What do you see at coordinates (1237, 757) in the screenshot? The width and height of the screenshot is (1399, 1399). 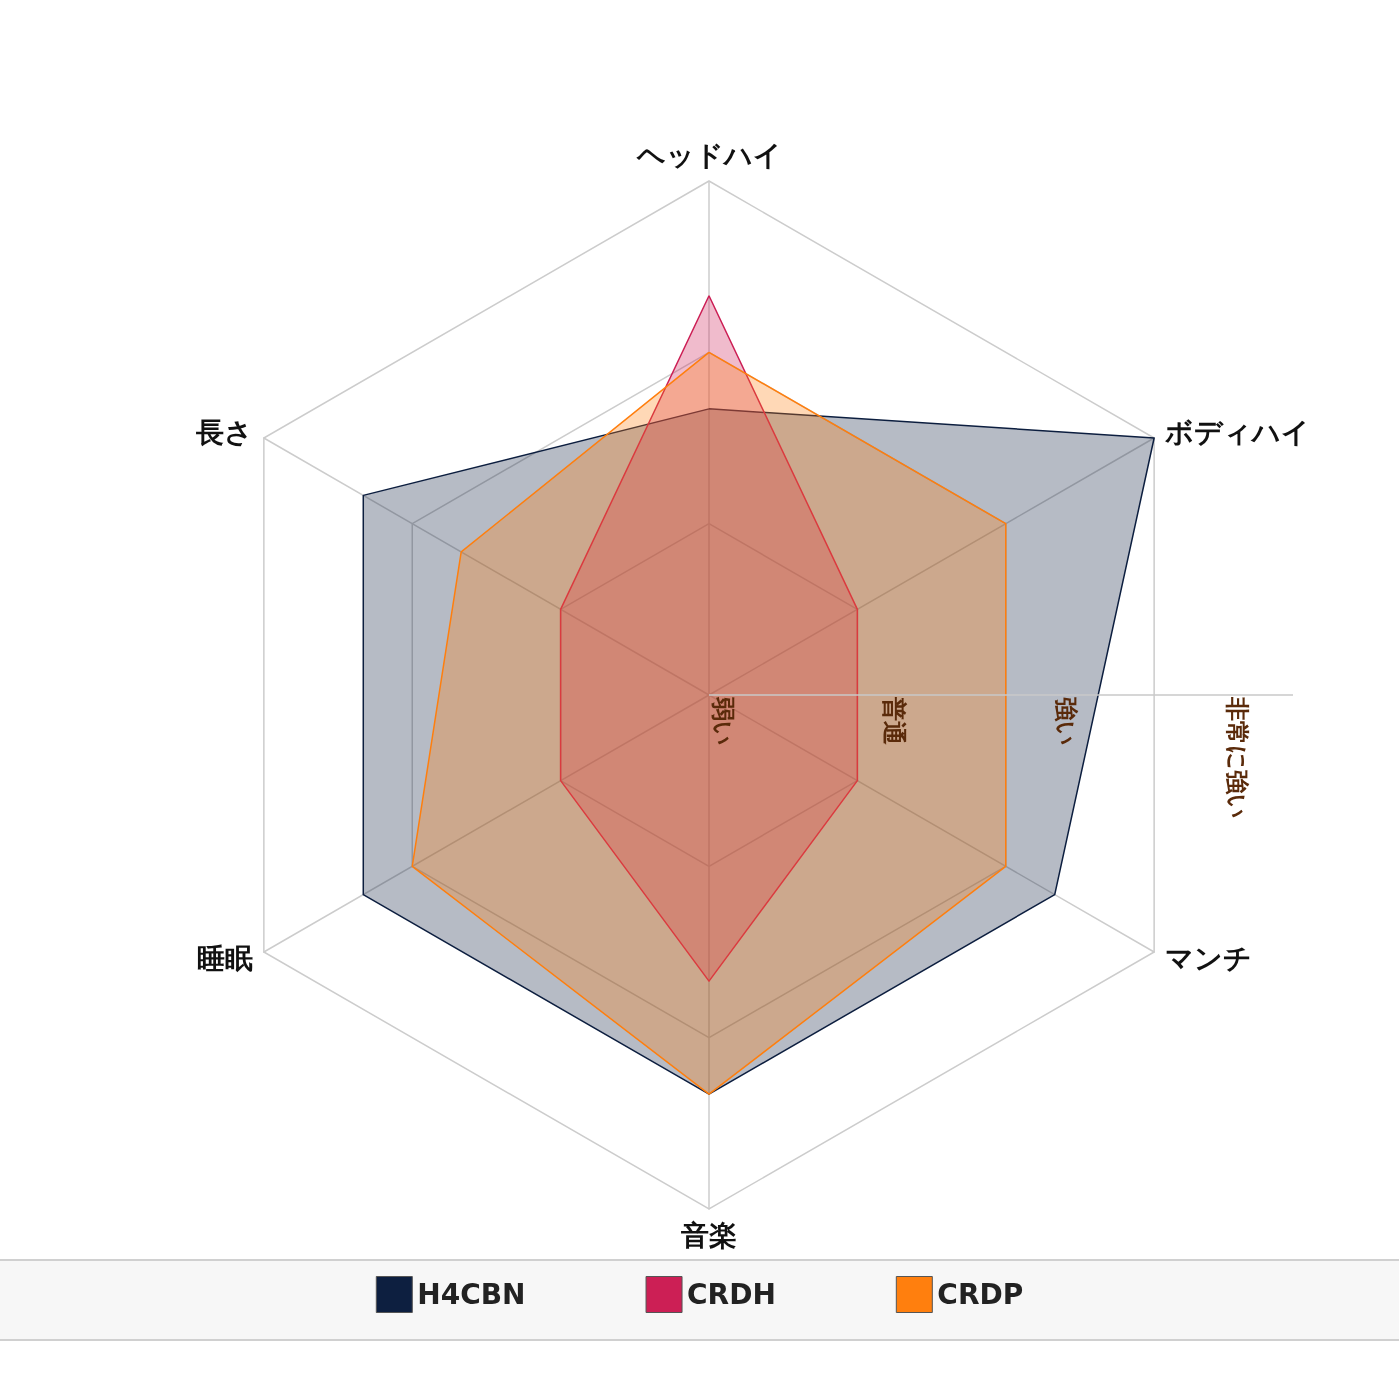 I see `y-tick-label: 非常に強い` at bounding box center [1237, 757].